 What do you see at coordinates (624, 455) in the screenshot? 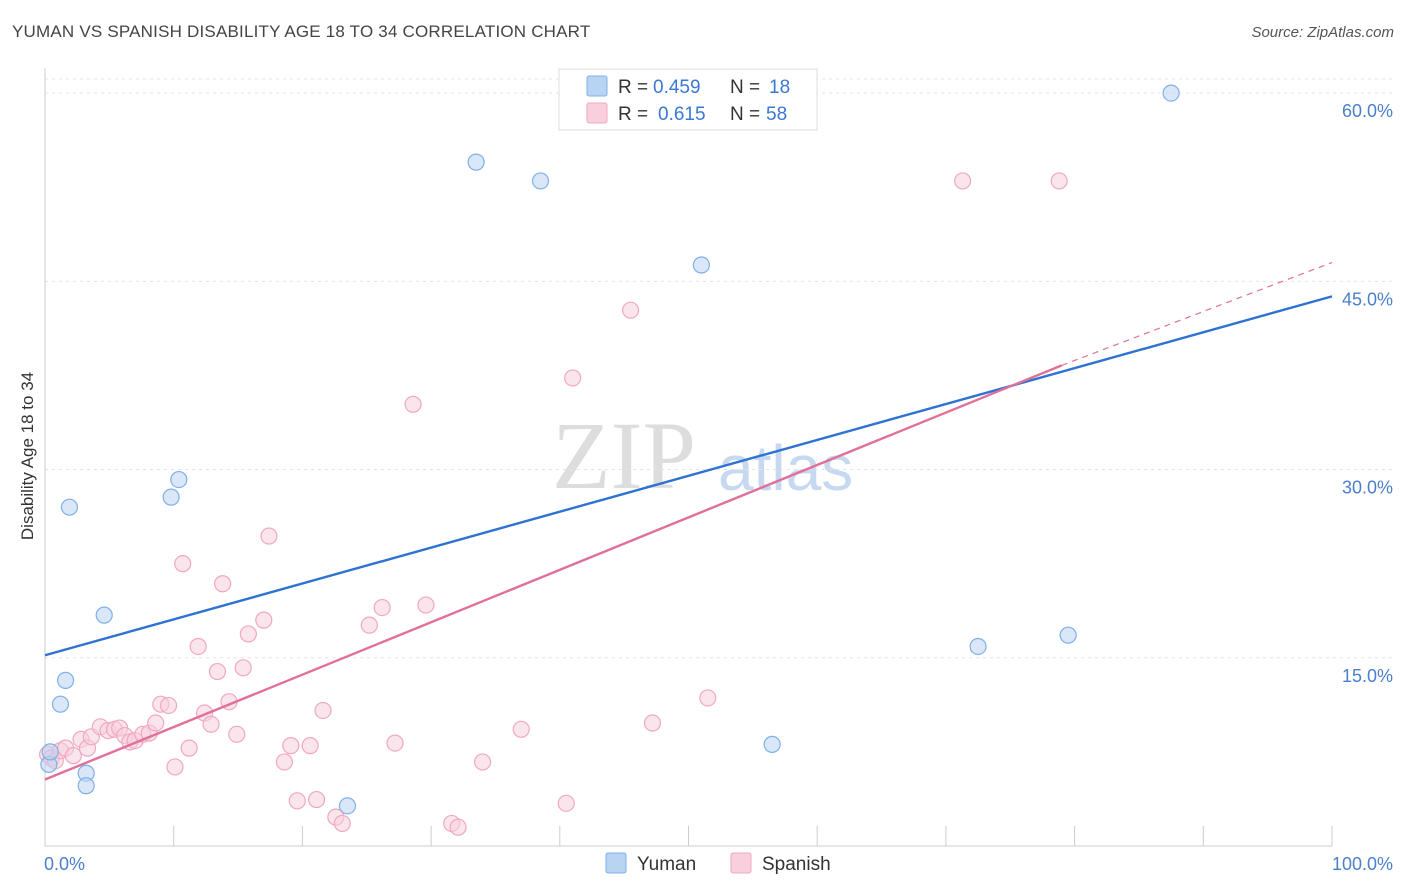
I see `watermark-zip: ZIP` at bounding box center [624, 455].